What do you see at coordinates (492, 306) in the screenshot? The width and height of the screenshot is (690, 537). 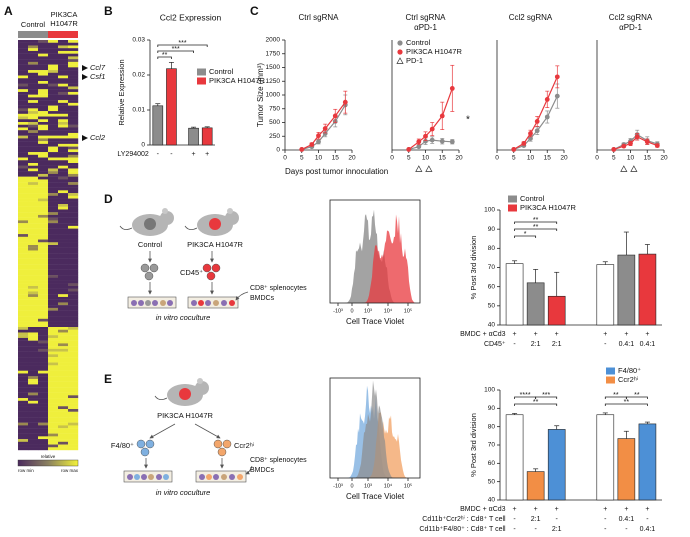 I see `y-tick-label: 50` at bounding box center [492, 306].